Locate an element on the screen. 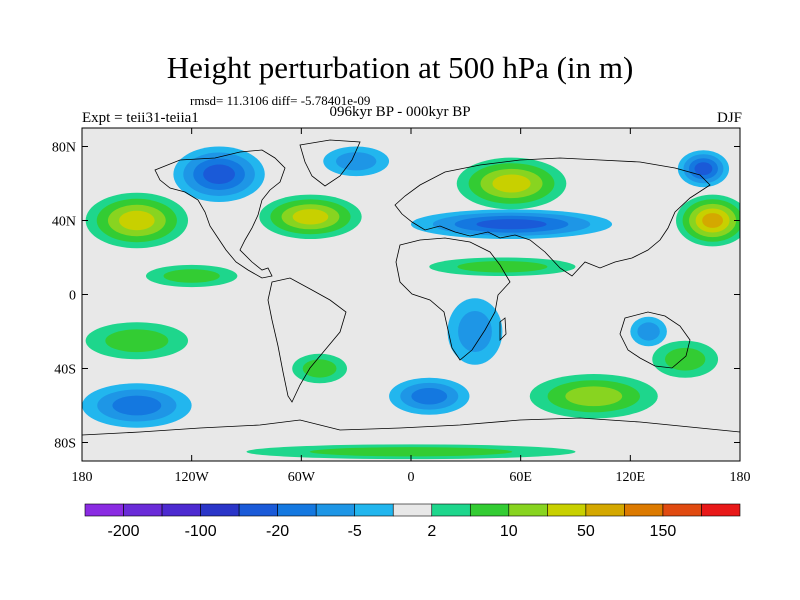  colorbar-label: -200 is located at coordinates (123, 531).